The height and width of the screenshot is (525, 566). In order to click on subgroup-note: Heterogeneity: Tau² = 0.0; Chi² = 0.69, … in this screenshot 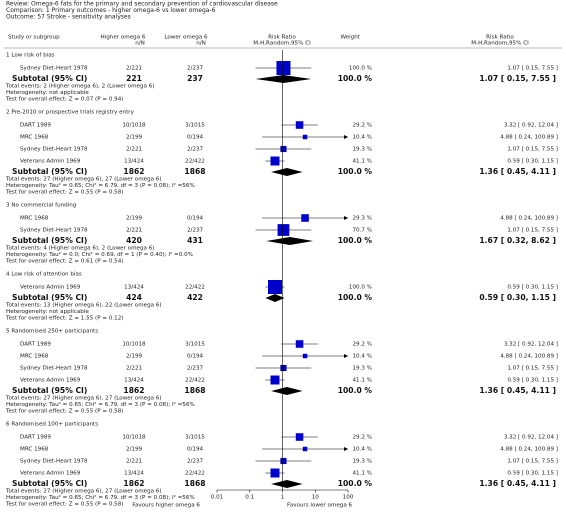, I will do `click(99, 254)`.